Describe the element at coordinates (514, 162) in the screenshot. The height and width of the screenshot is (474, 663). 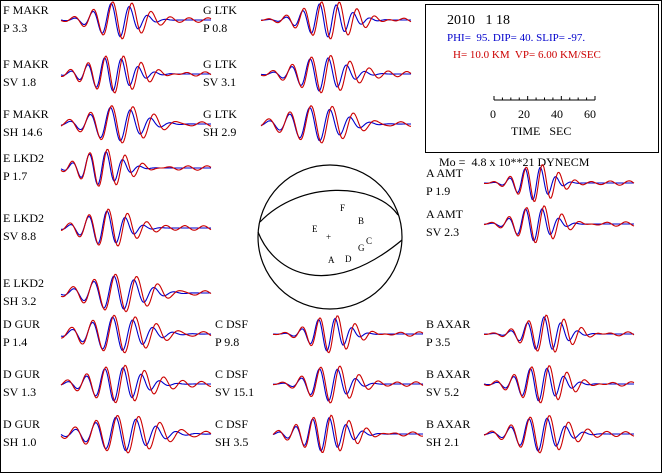
I see `seismic-moment: Mo = 4.8 x 10**21 DYNECM` at that location.